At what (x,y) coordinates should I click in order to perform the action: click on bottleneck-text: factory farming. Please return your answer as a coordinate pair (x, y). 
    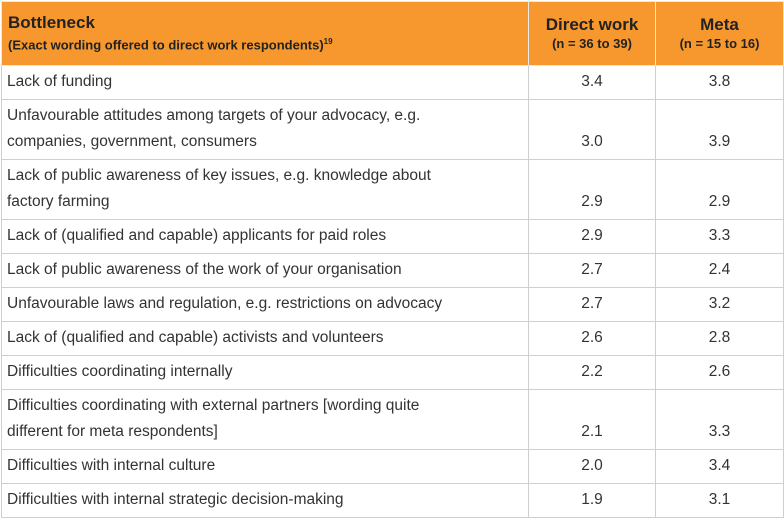
    Looking at the image, I should click on (58, 201).